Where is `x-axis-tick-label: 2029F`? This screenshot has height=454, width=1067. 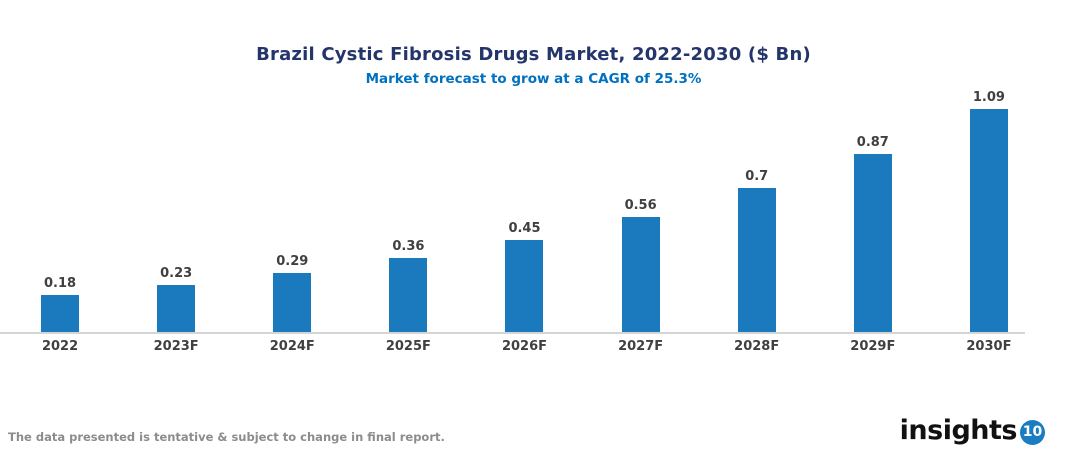
x-axis-tick-label: 2029F is located at coordinates (873, 346).